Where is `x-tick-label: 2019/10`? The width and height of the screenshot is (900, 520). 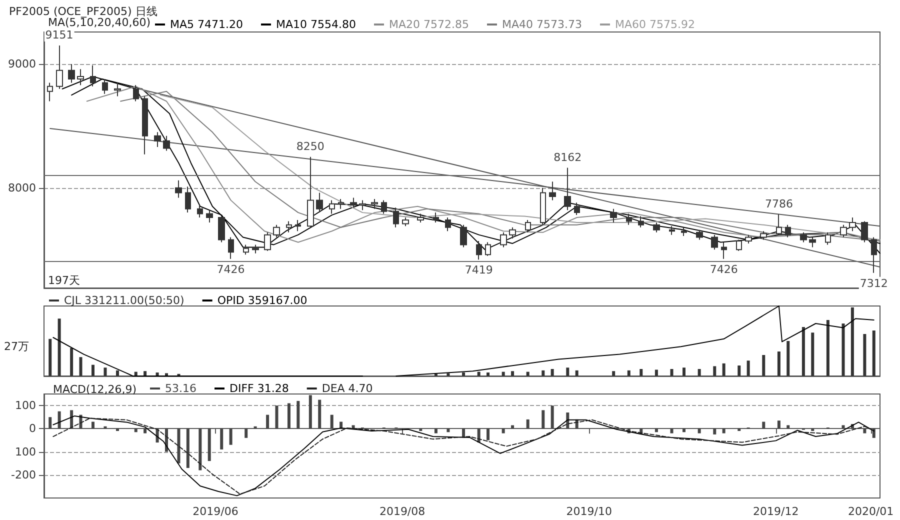
x-tick-label: 2019/10 is located at coordinates (589, 511).